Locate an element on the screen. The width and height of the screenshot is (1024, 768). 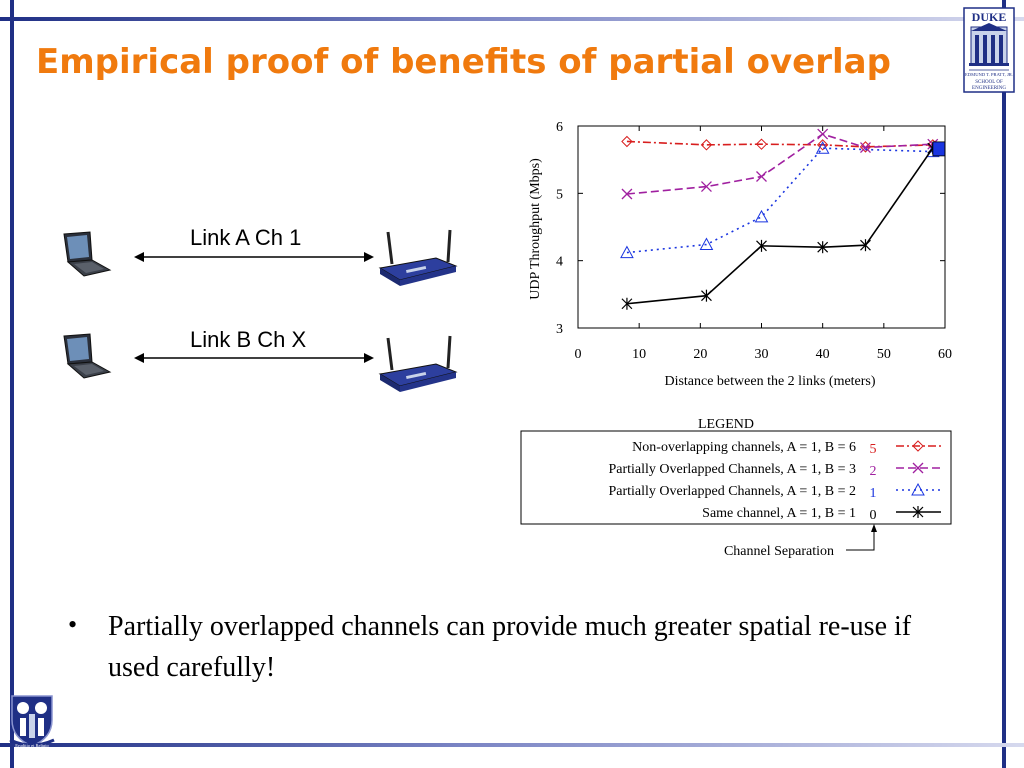
x-tick-label: 60 is located at coordinates (945, 354).